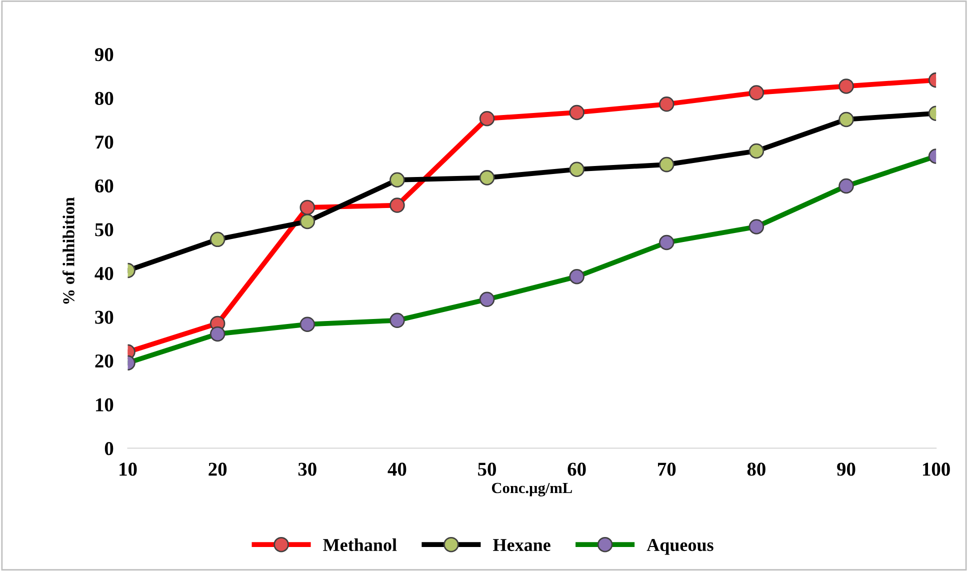 This screenshot has width=968, height=571. Describe the element at coordinates (532, 489) in the screenshot. I see `x-axis-title: Conc.µg/mL` at that location.